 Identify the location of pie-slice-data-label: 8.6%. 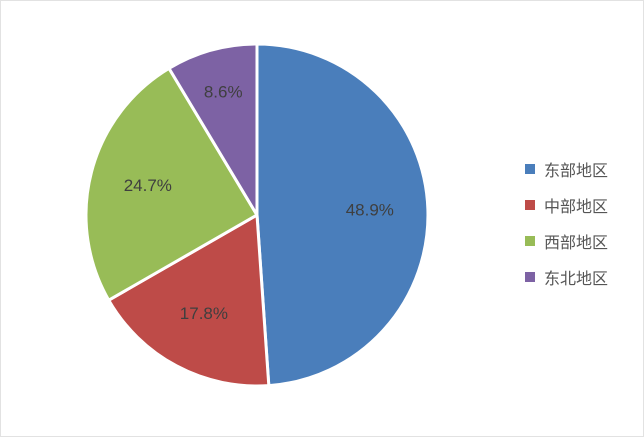
(223, 92).